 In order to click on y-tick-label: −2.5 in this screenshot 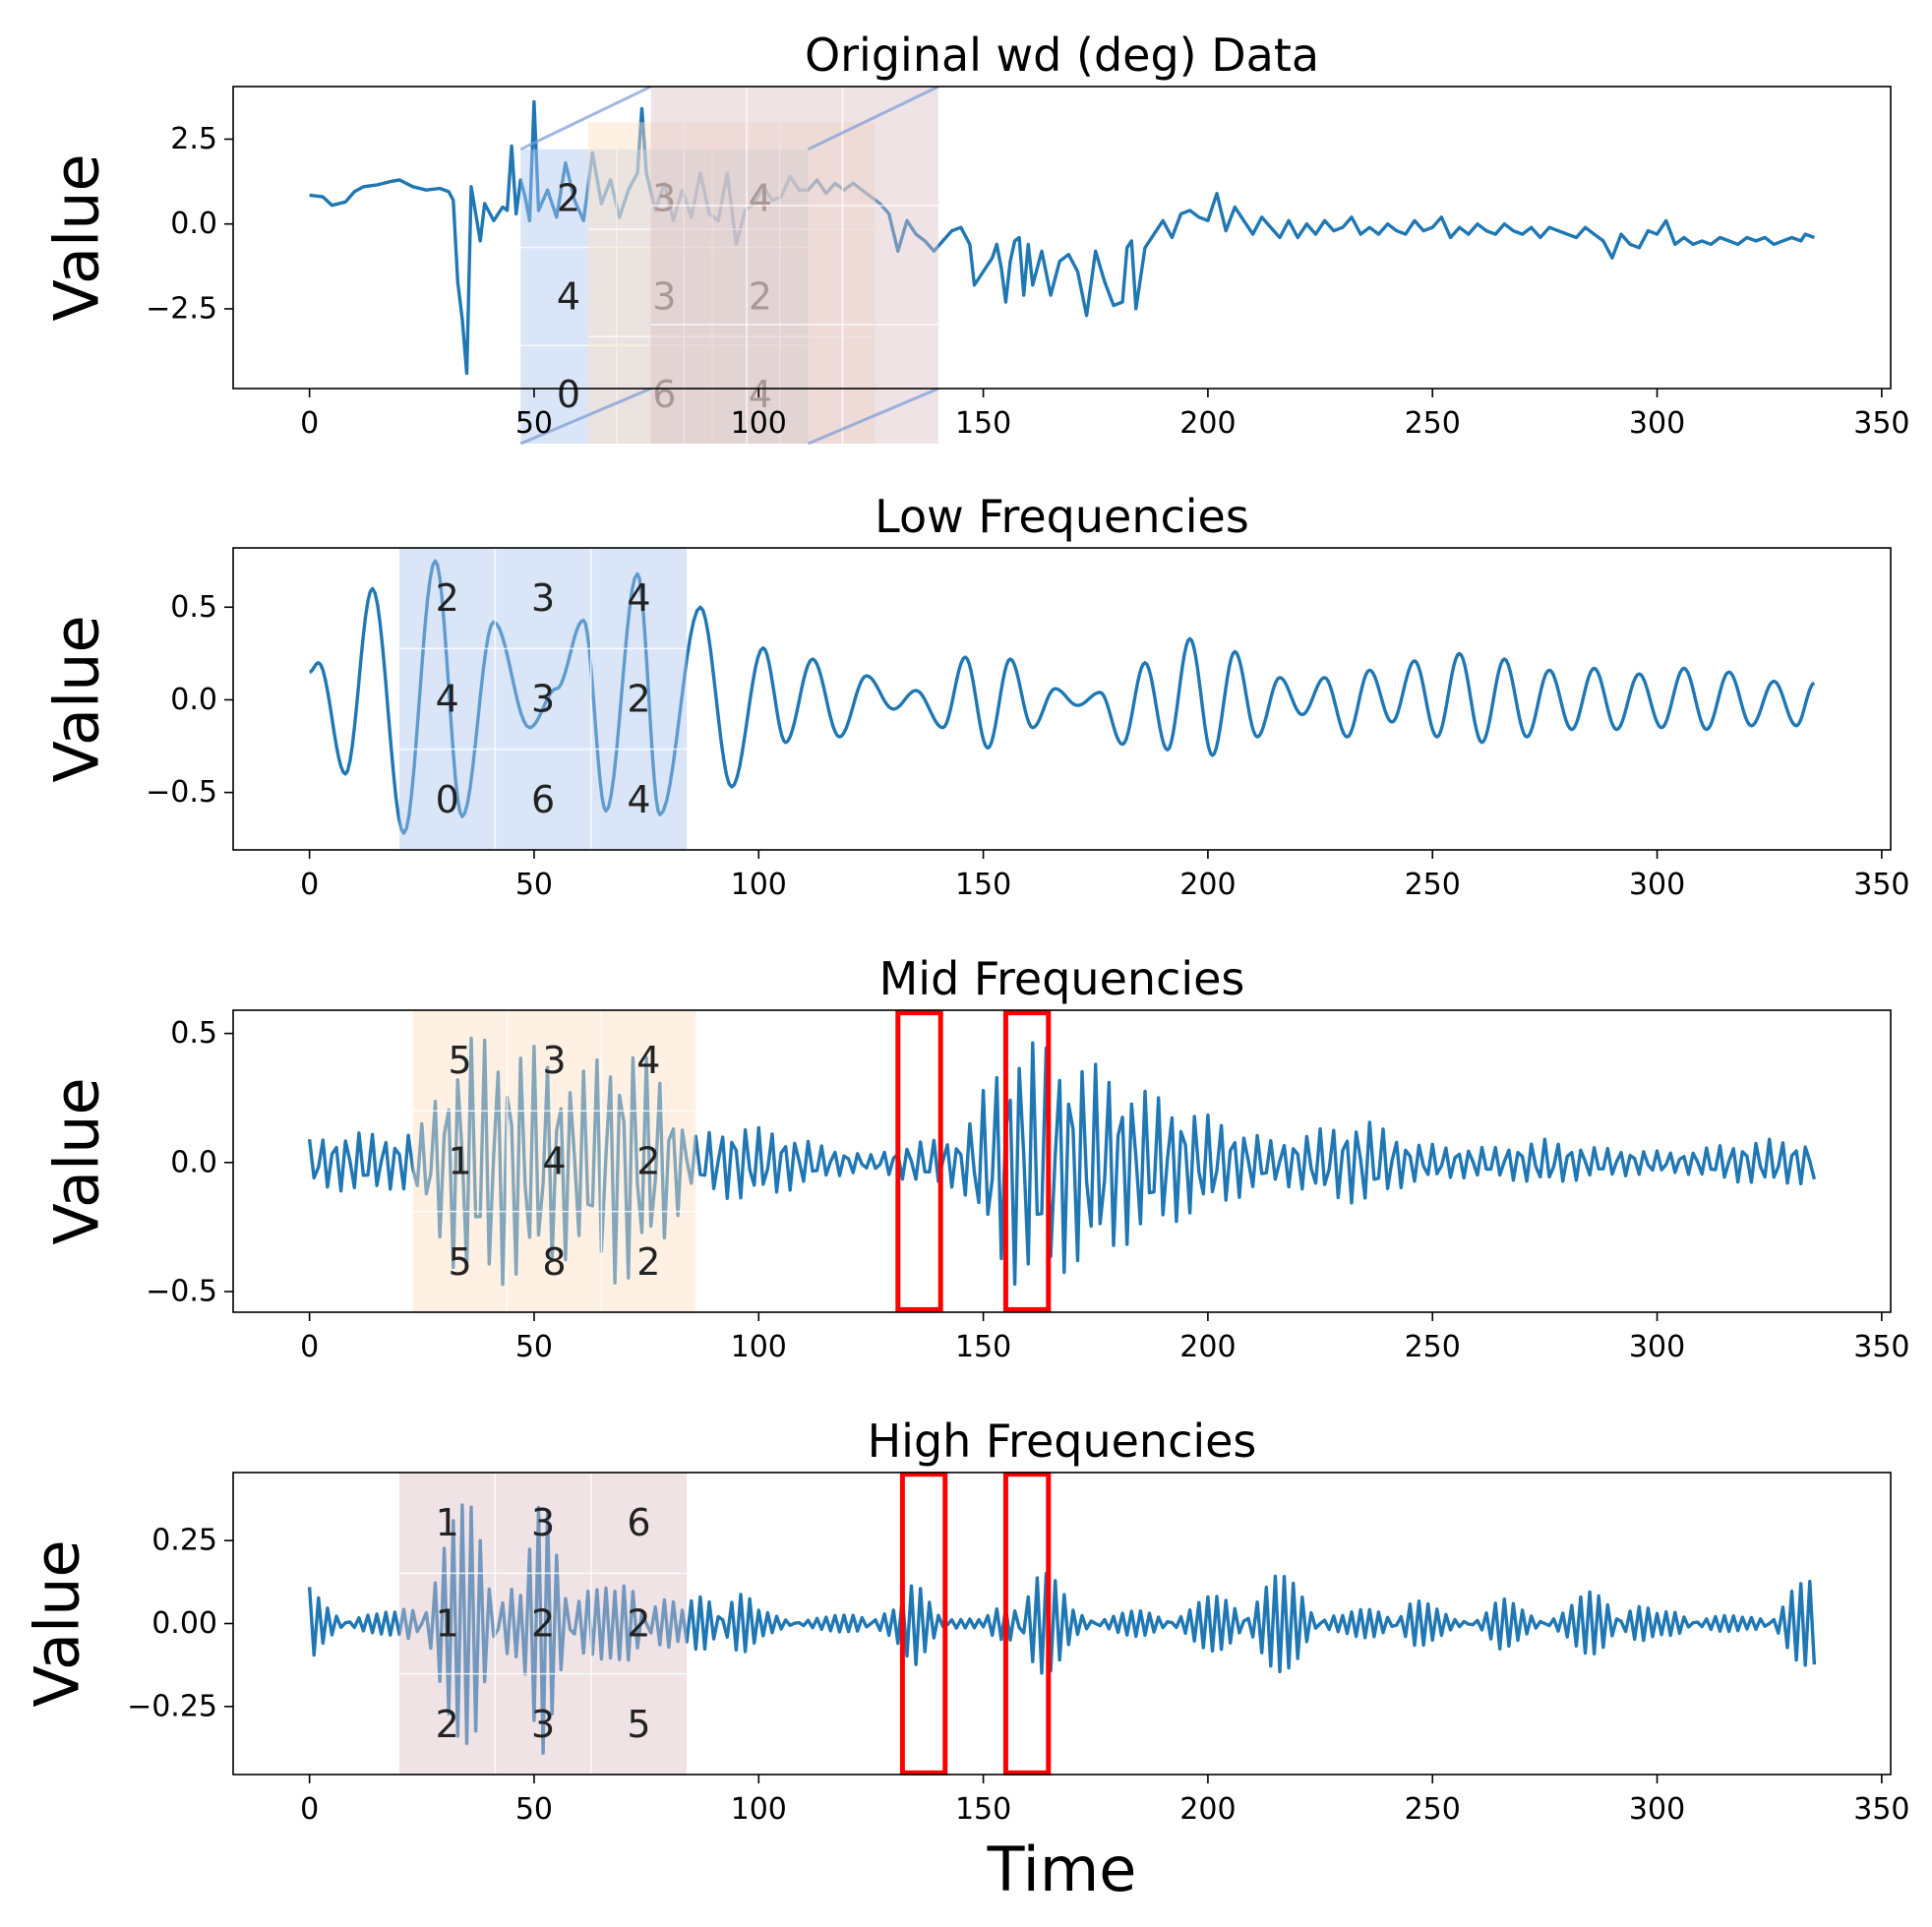, I will do `click(181, 309)`.